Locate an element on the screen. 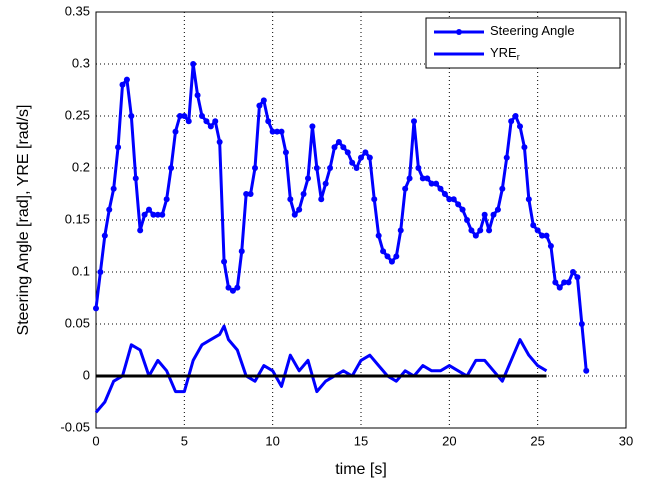 This screenshot has height=494, width=646. legend-name: Steering Angle is located at coordinates (532, 30).